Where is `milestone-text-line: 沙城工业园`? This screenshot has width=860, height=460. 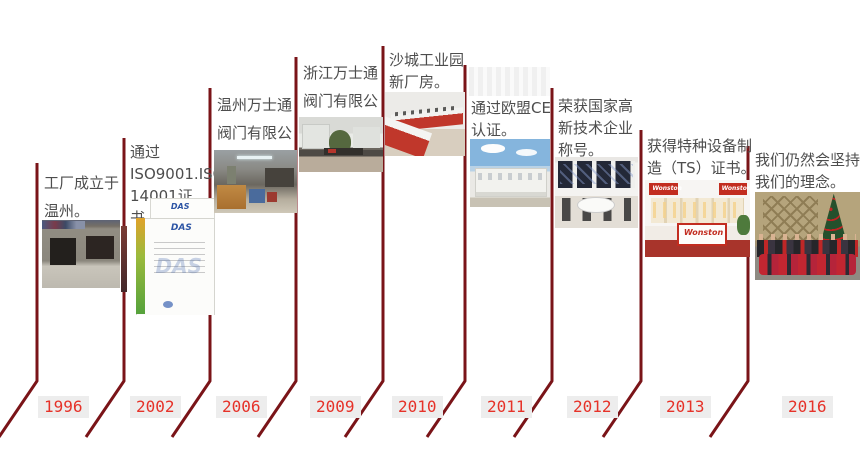 milestone-text-line: 沙城工业园 is located at coordinates (427, 60).